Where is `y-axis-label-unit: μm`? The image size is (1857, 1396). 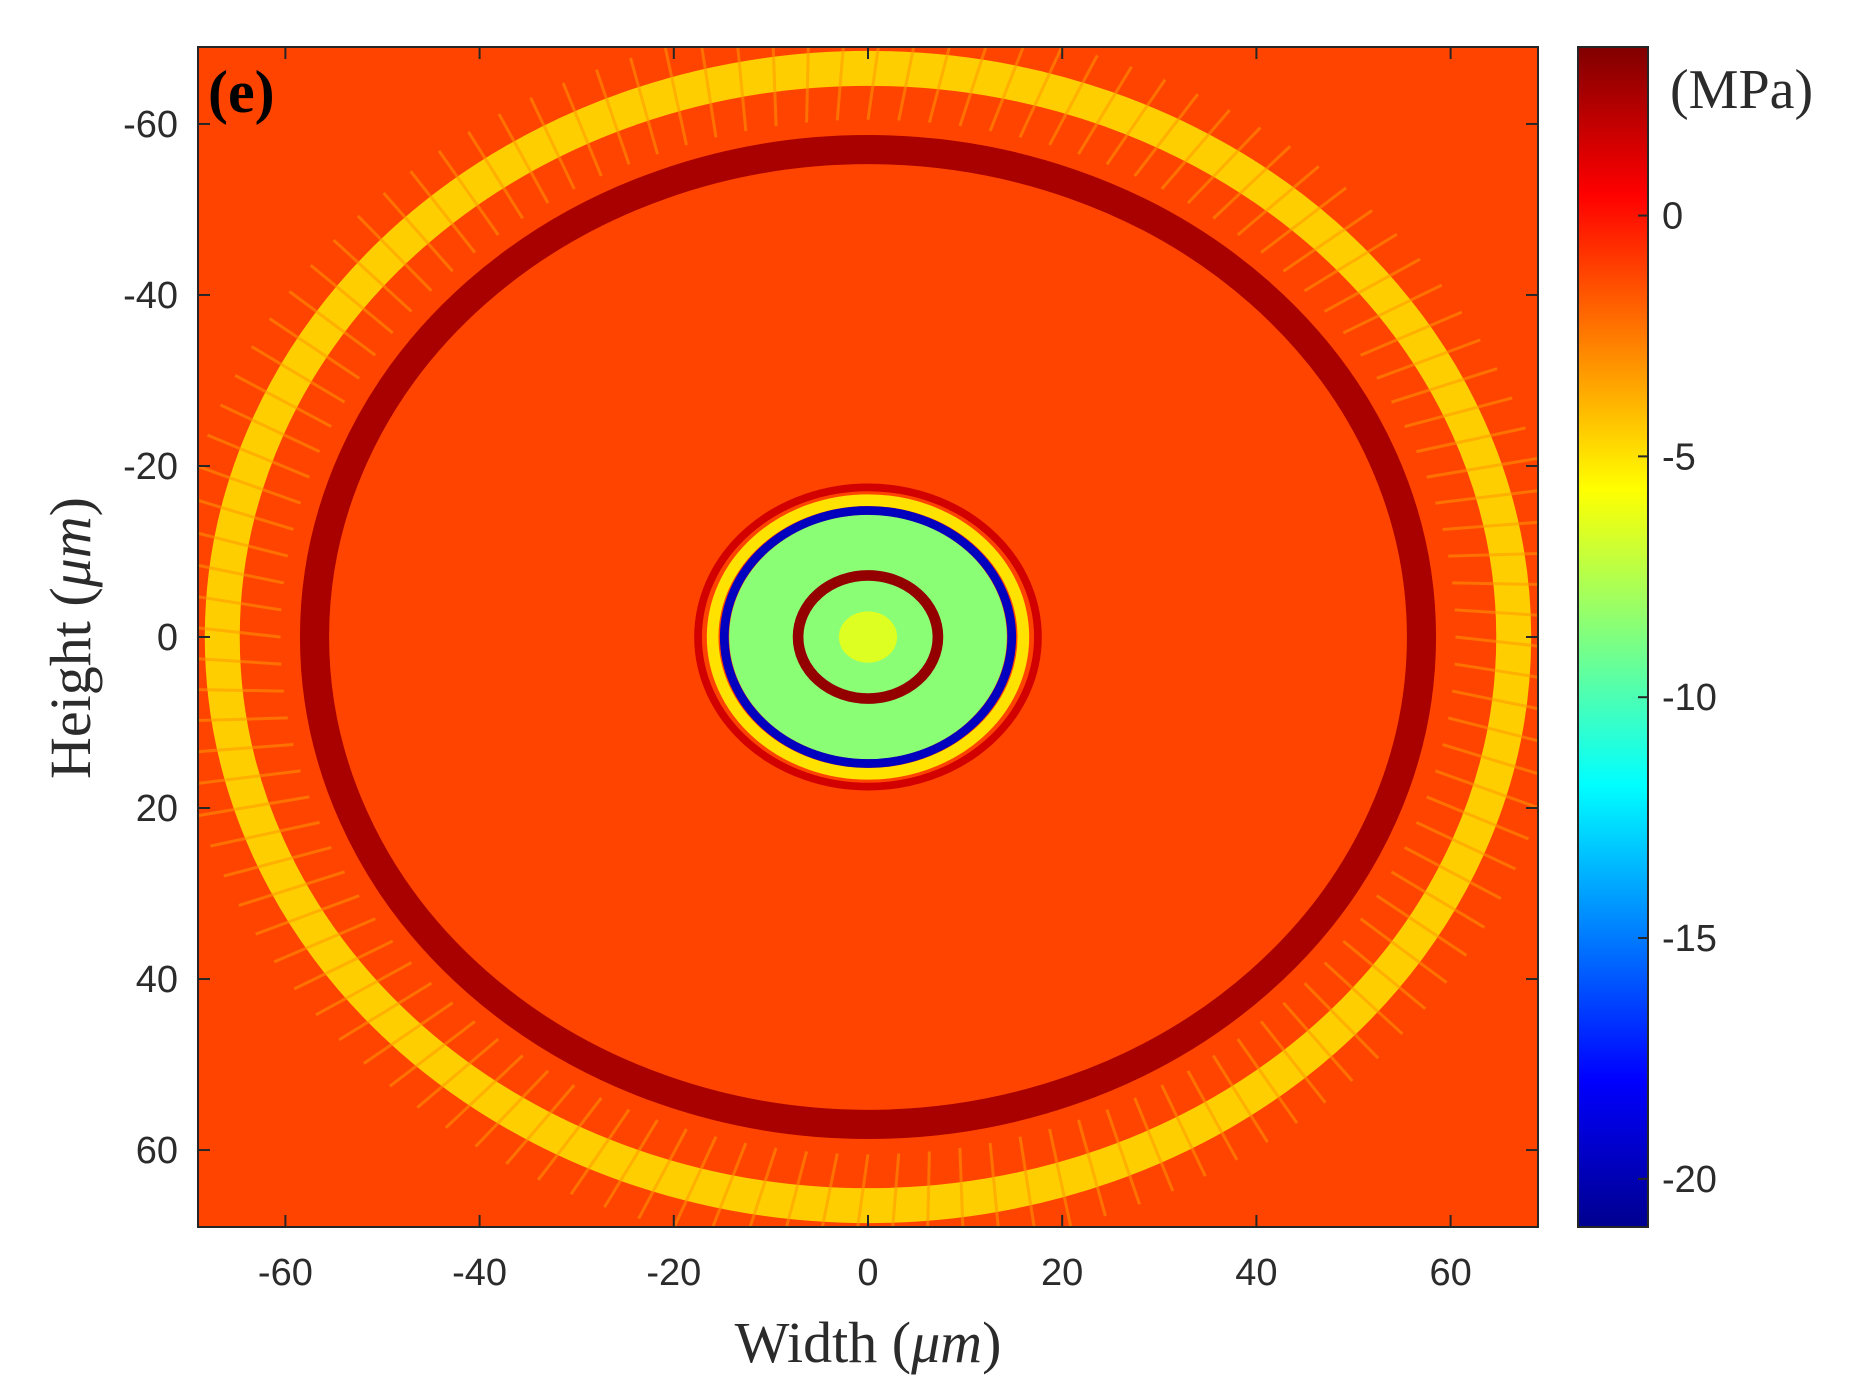
y-axis-label-unit: μm is located at coordinates (70, 552).